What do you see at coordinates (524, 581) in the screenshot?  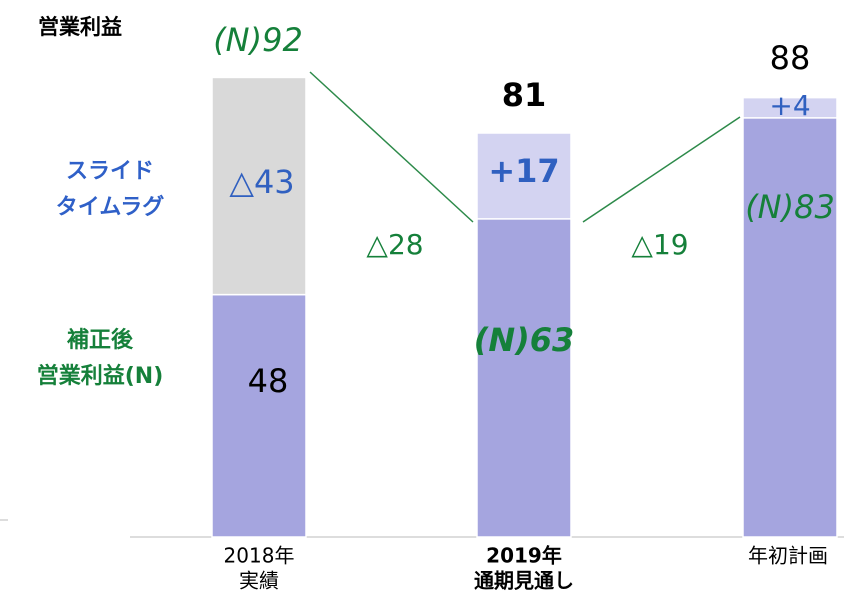 I see `x-tick-label: 通期見通し` at bounding box center [524, 581].